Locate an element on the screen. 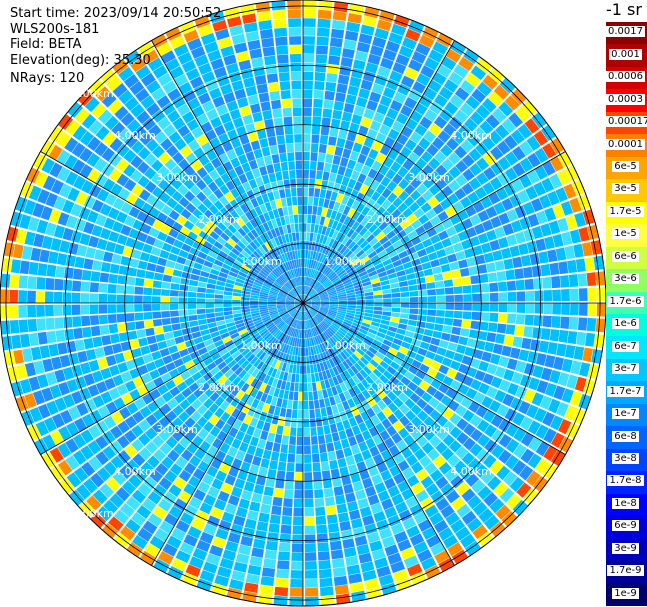  colorbar-tick-label: 0.0017 is located at coordinates (625, 32).